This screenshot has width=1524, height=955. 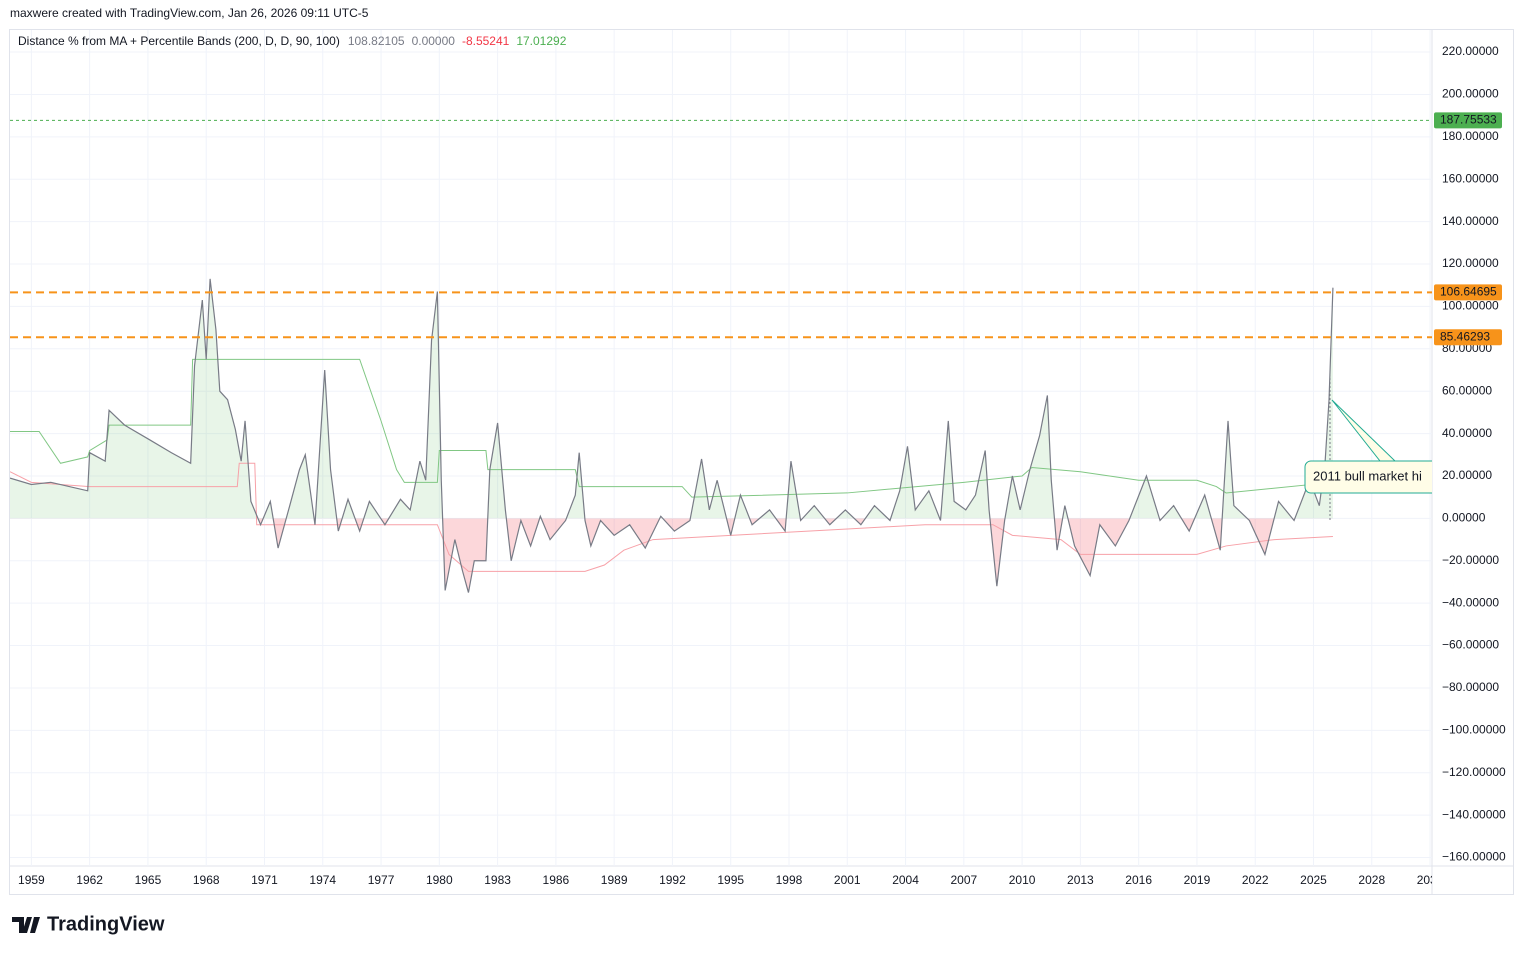 I want to click on y-tick-label: 120.00000, so click(x=1470, y=263).